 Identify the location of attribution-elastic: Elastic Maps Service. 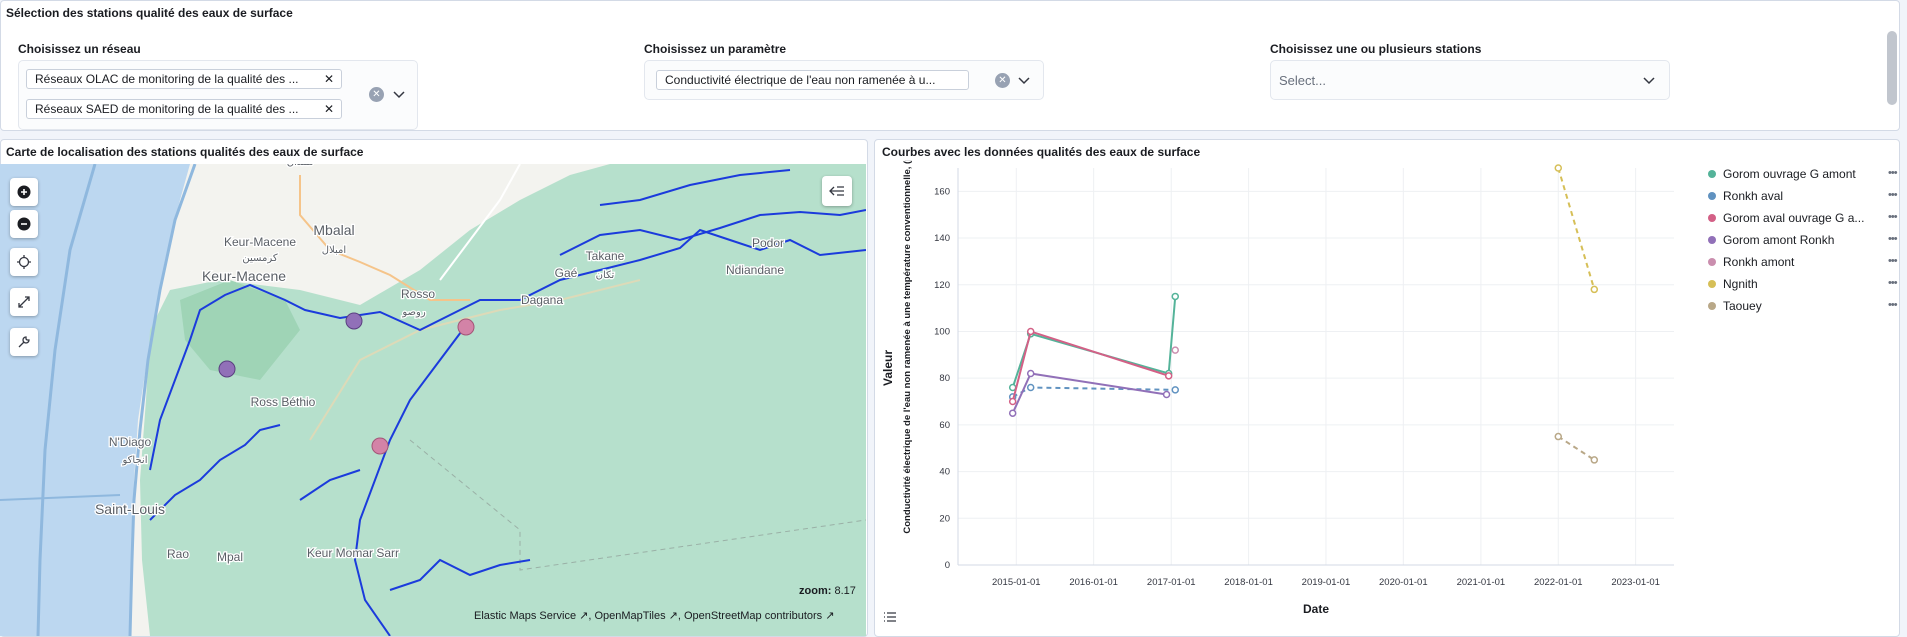
(525, 616).